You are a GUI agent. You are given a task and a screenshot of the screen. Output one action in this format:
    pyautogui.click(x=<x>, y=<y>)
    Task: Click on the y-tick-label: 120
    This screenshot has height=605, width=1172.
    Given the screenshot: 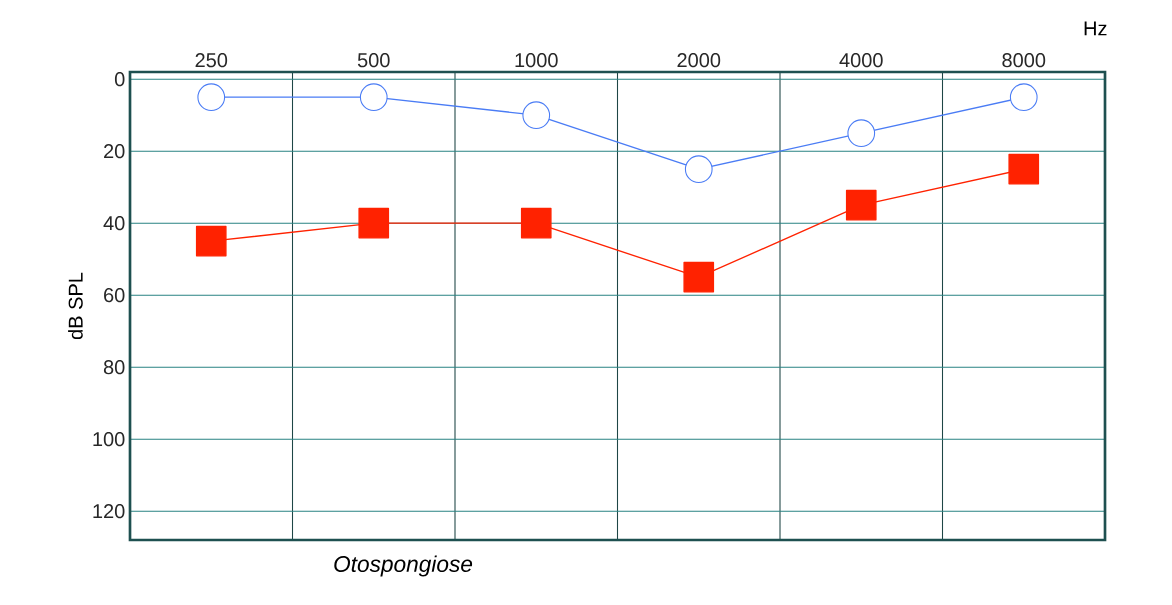 What is the action you would take?
    pyautogui.click(x=109, y=511)
    